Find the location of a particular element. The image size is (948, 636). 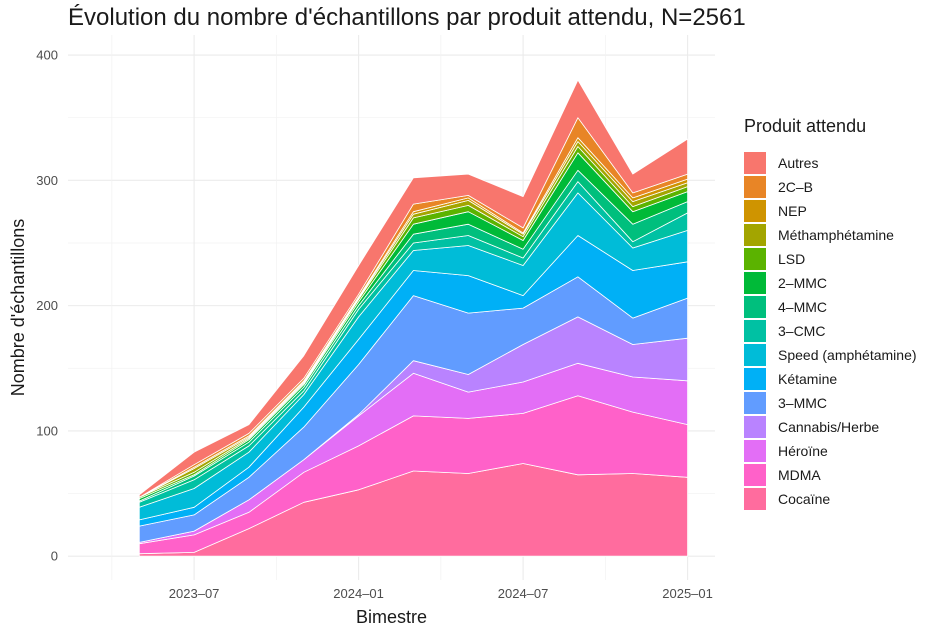

legend-label: 3–CMC is located at coordinates (802, 331).